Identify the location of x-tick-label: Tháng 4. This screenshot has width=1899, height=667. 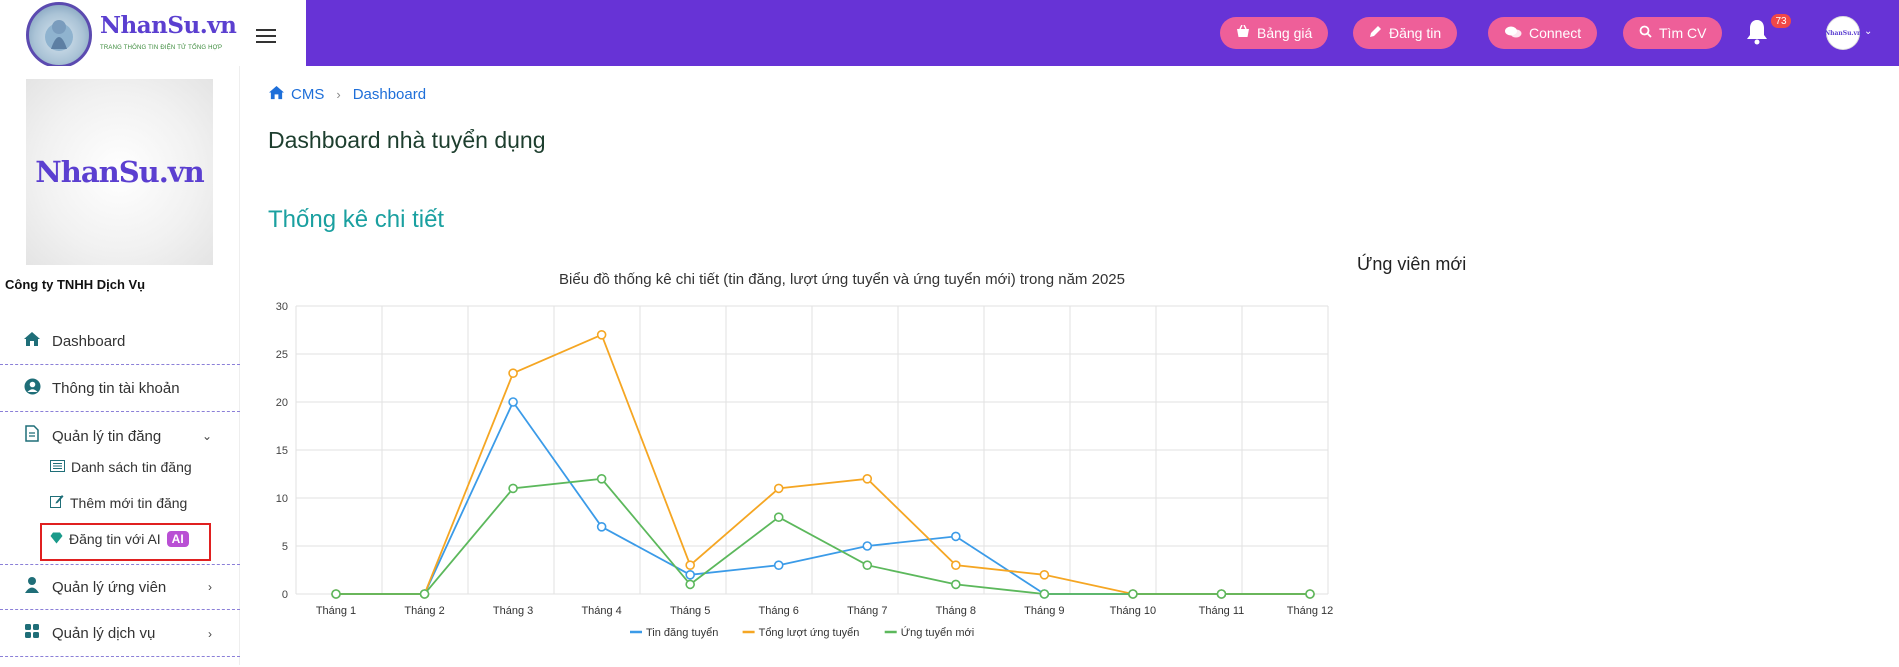
(601, 611).